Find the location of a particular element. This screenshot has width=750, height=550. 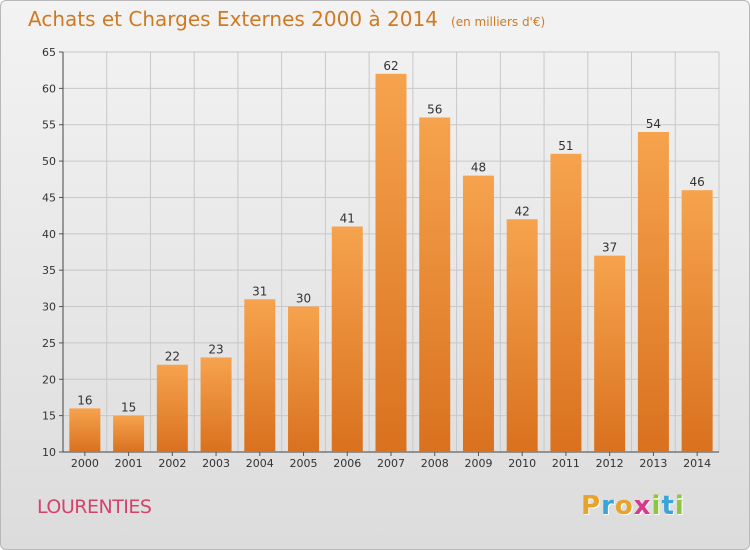

bar-2010 is located at coordinates (522, 335).